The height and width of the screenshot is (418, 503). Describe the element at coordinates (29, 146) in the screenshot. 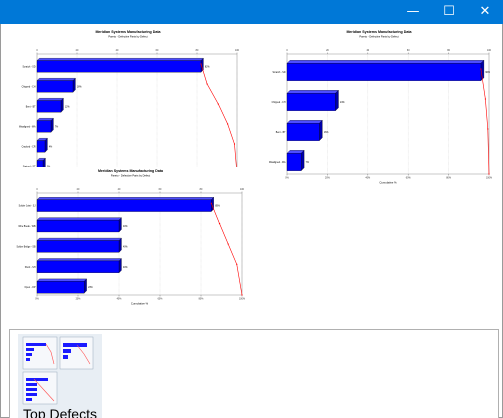

I see `category-label: Cracked - CR` at that location.